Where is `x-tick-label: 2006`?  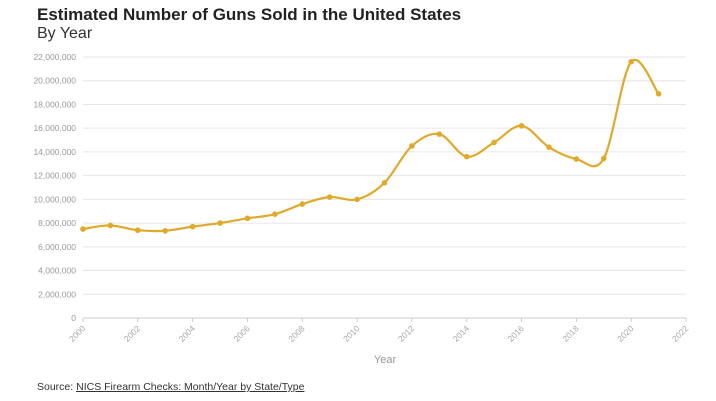
x-tick-label: 2006 is located at coordinates (241, 333).